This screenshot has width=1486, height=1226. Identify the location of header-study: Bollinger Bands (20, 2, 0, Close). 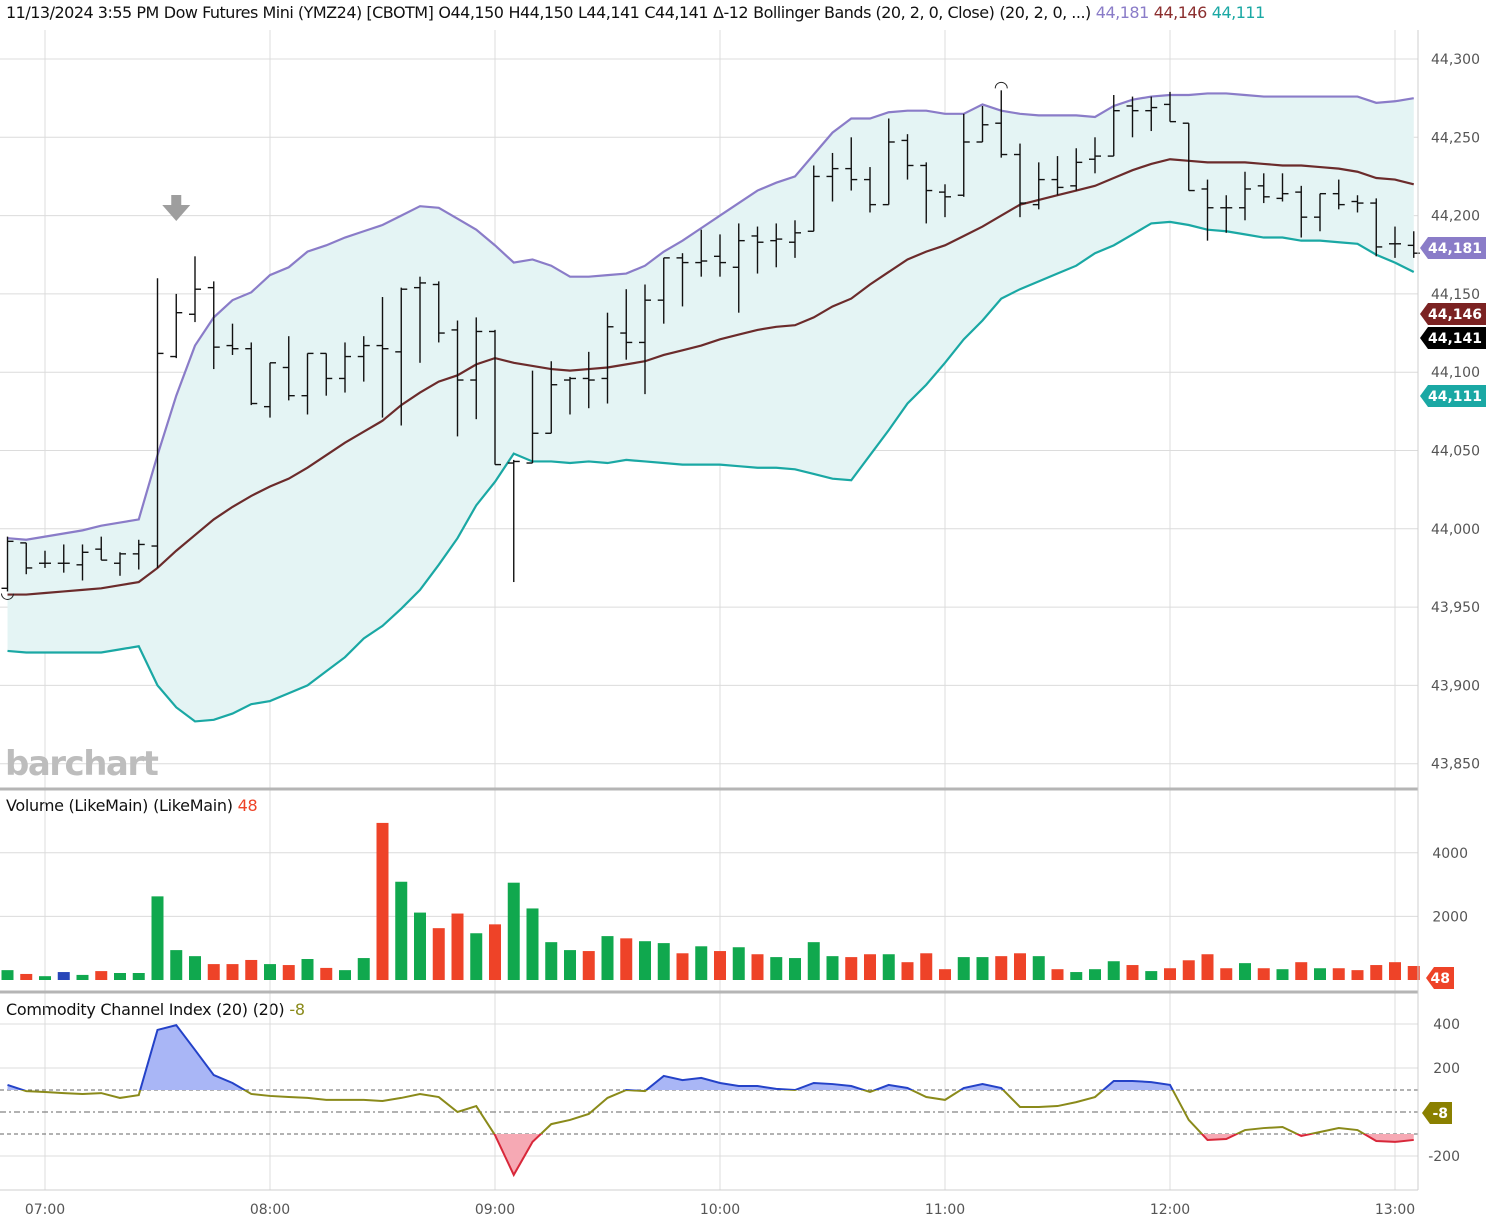
(874, 12).